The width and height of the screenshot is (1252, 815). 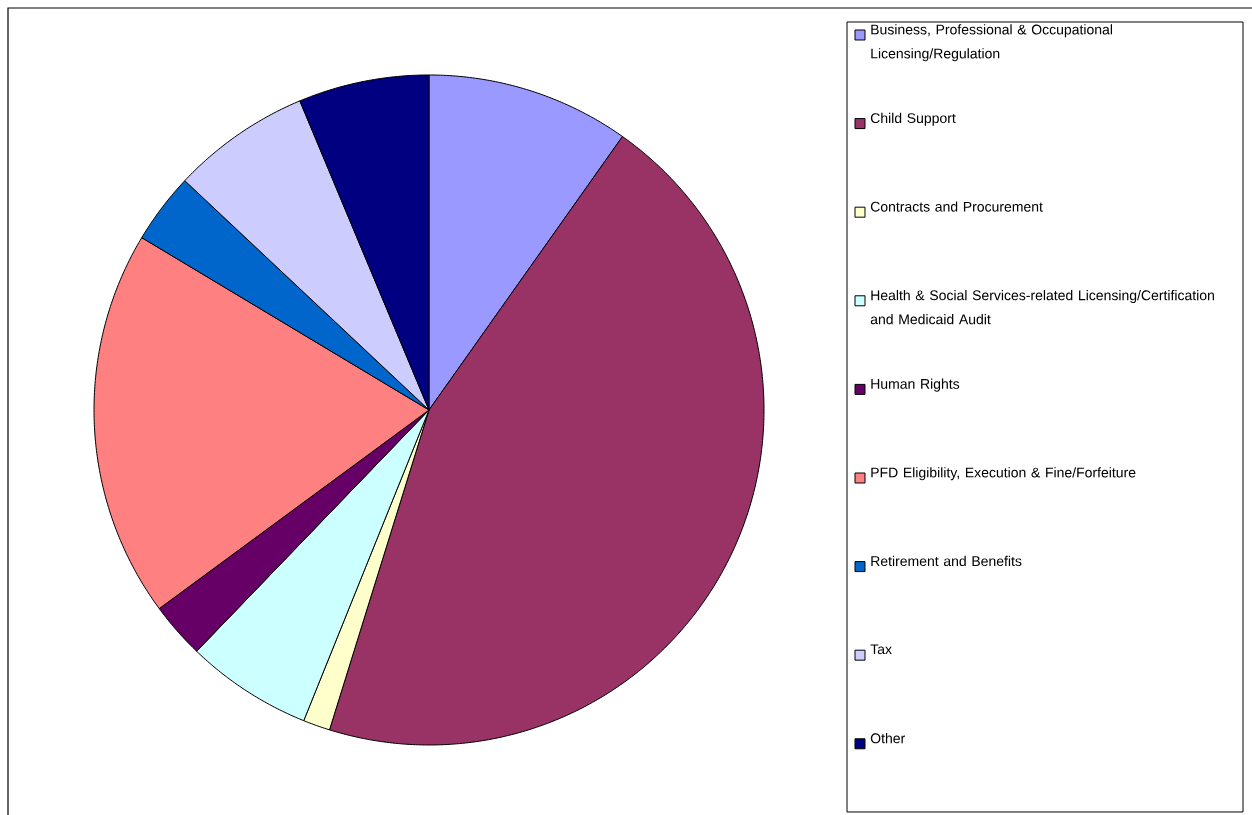 What do you see at coordinates (887, 738) in the screenshot?
I see `legend-label: Other` at bounding box center [887, 738].